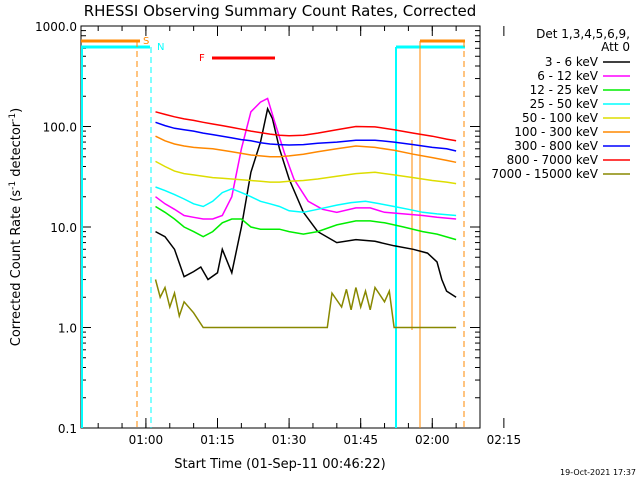 The height and width of the screenshot is (480, 640). Describe the element at coordinates (63, 228) in the screenshot. I see `y-tick-label: 10.0` at that location.